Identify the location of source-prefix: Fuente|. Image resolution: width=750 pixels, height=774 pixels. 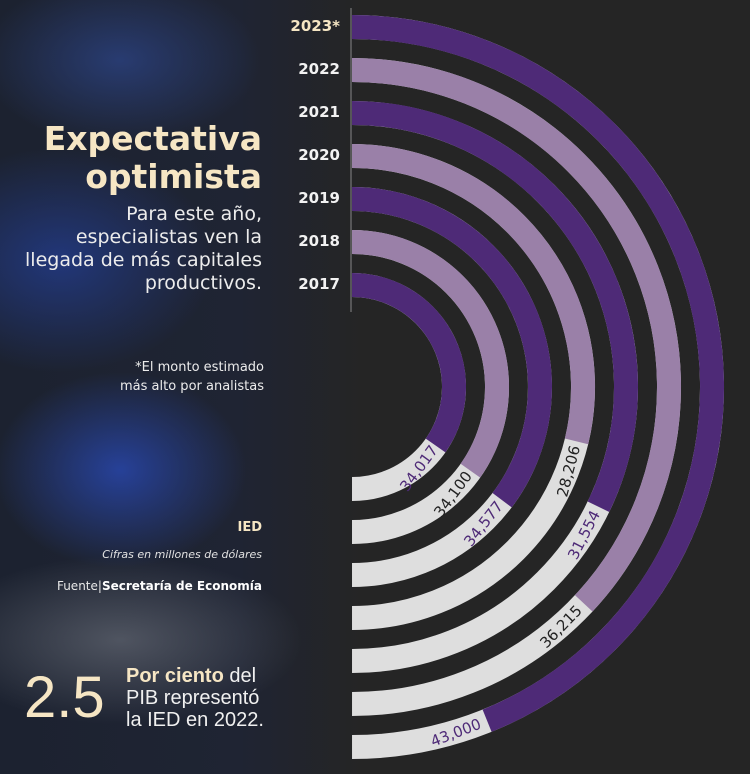
(79, 586).